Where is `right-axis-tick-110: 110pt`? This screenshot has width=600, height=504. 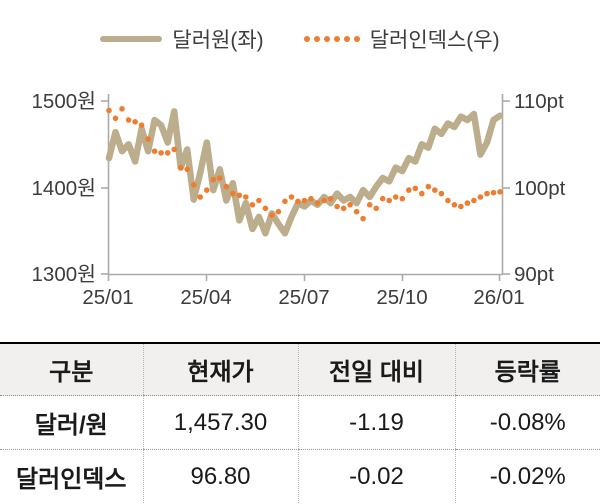
right-axis-tick-110: 110pt is located at coordinates (539, 101).